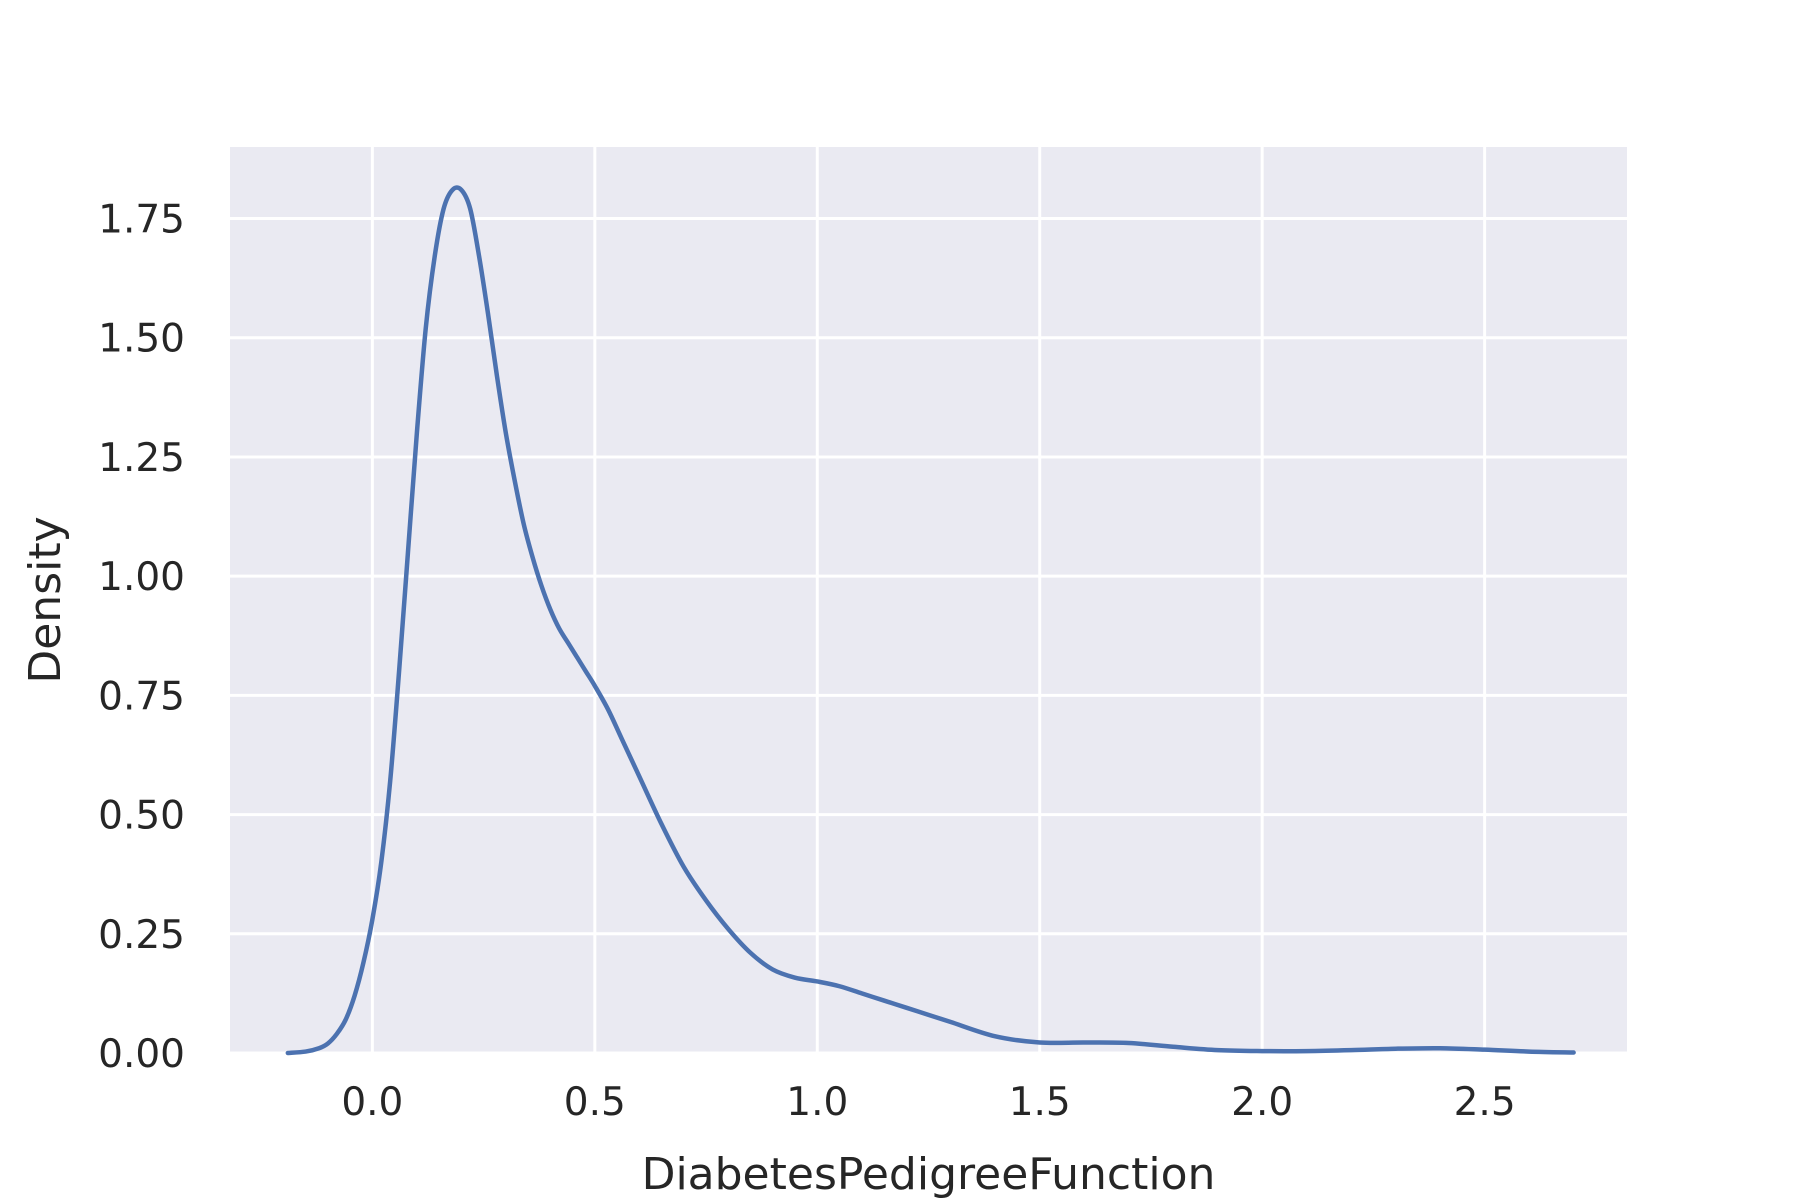 The image size is (1800, 1200). I want to click on y-tick-label: 0.00, so click(141, 1054).